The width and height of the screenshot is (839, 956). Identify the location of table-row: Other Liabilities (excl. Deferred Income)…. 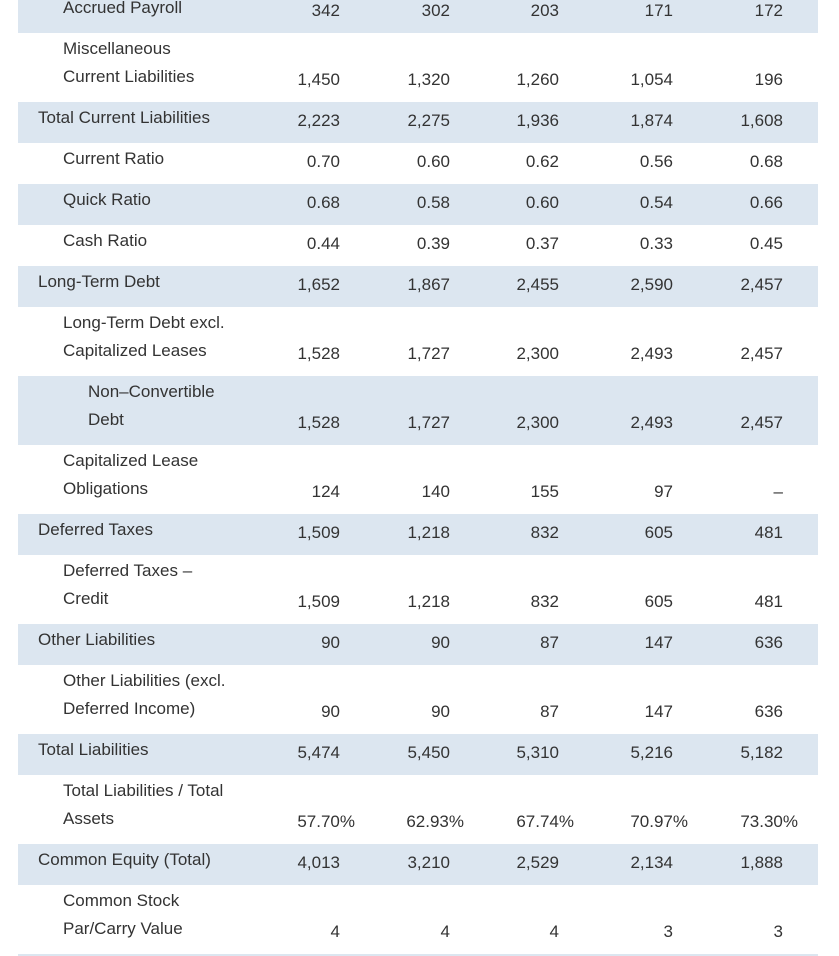
(418, 699).